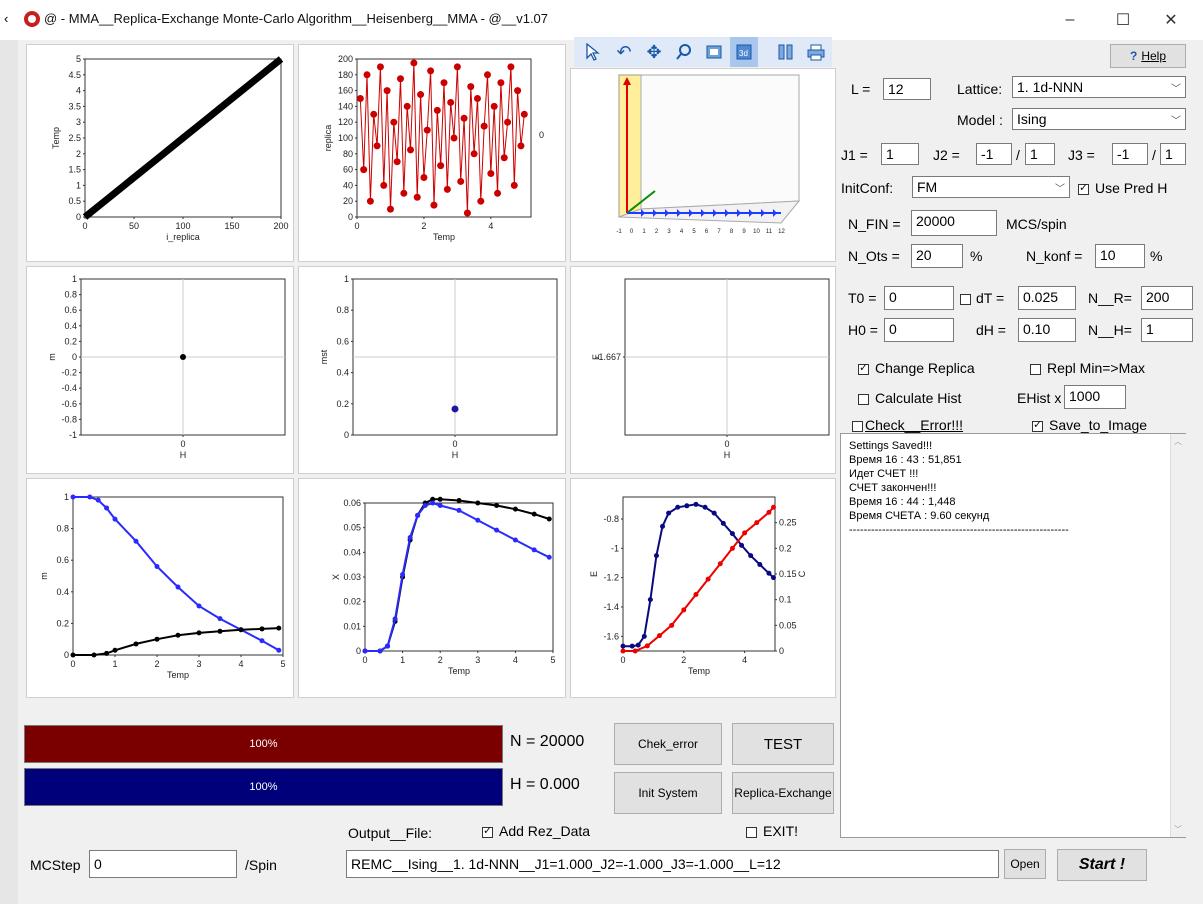  Describe the element at coordinates (720, 142) in the screenshot. I see `back-wall` at that location.